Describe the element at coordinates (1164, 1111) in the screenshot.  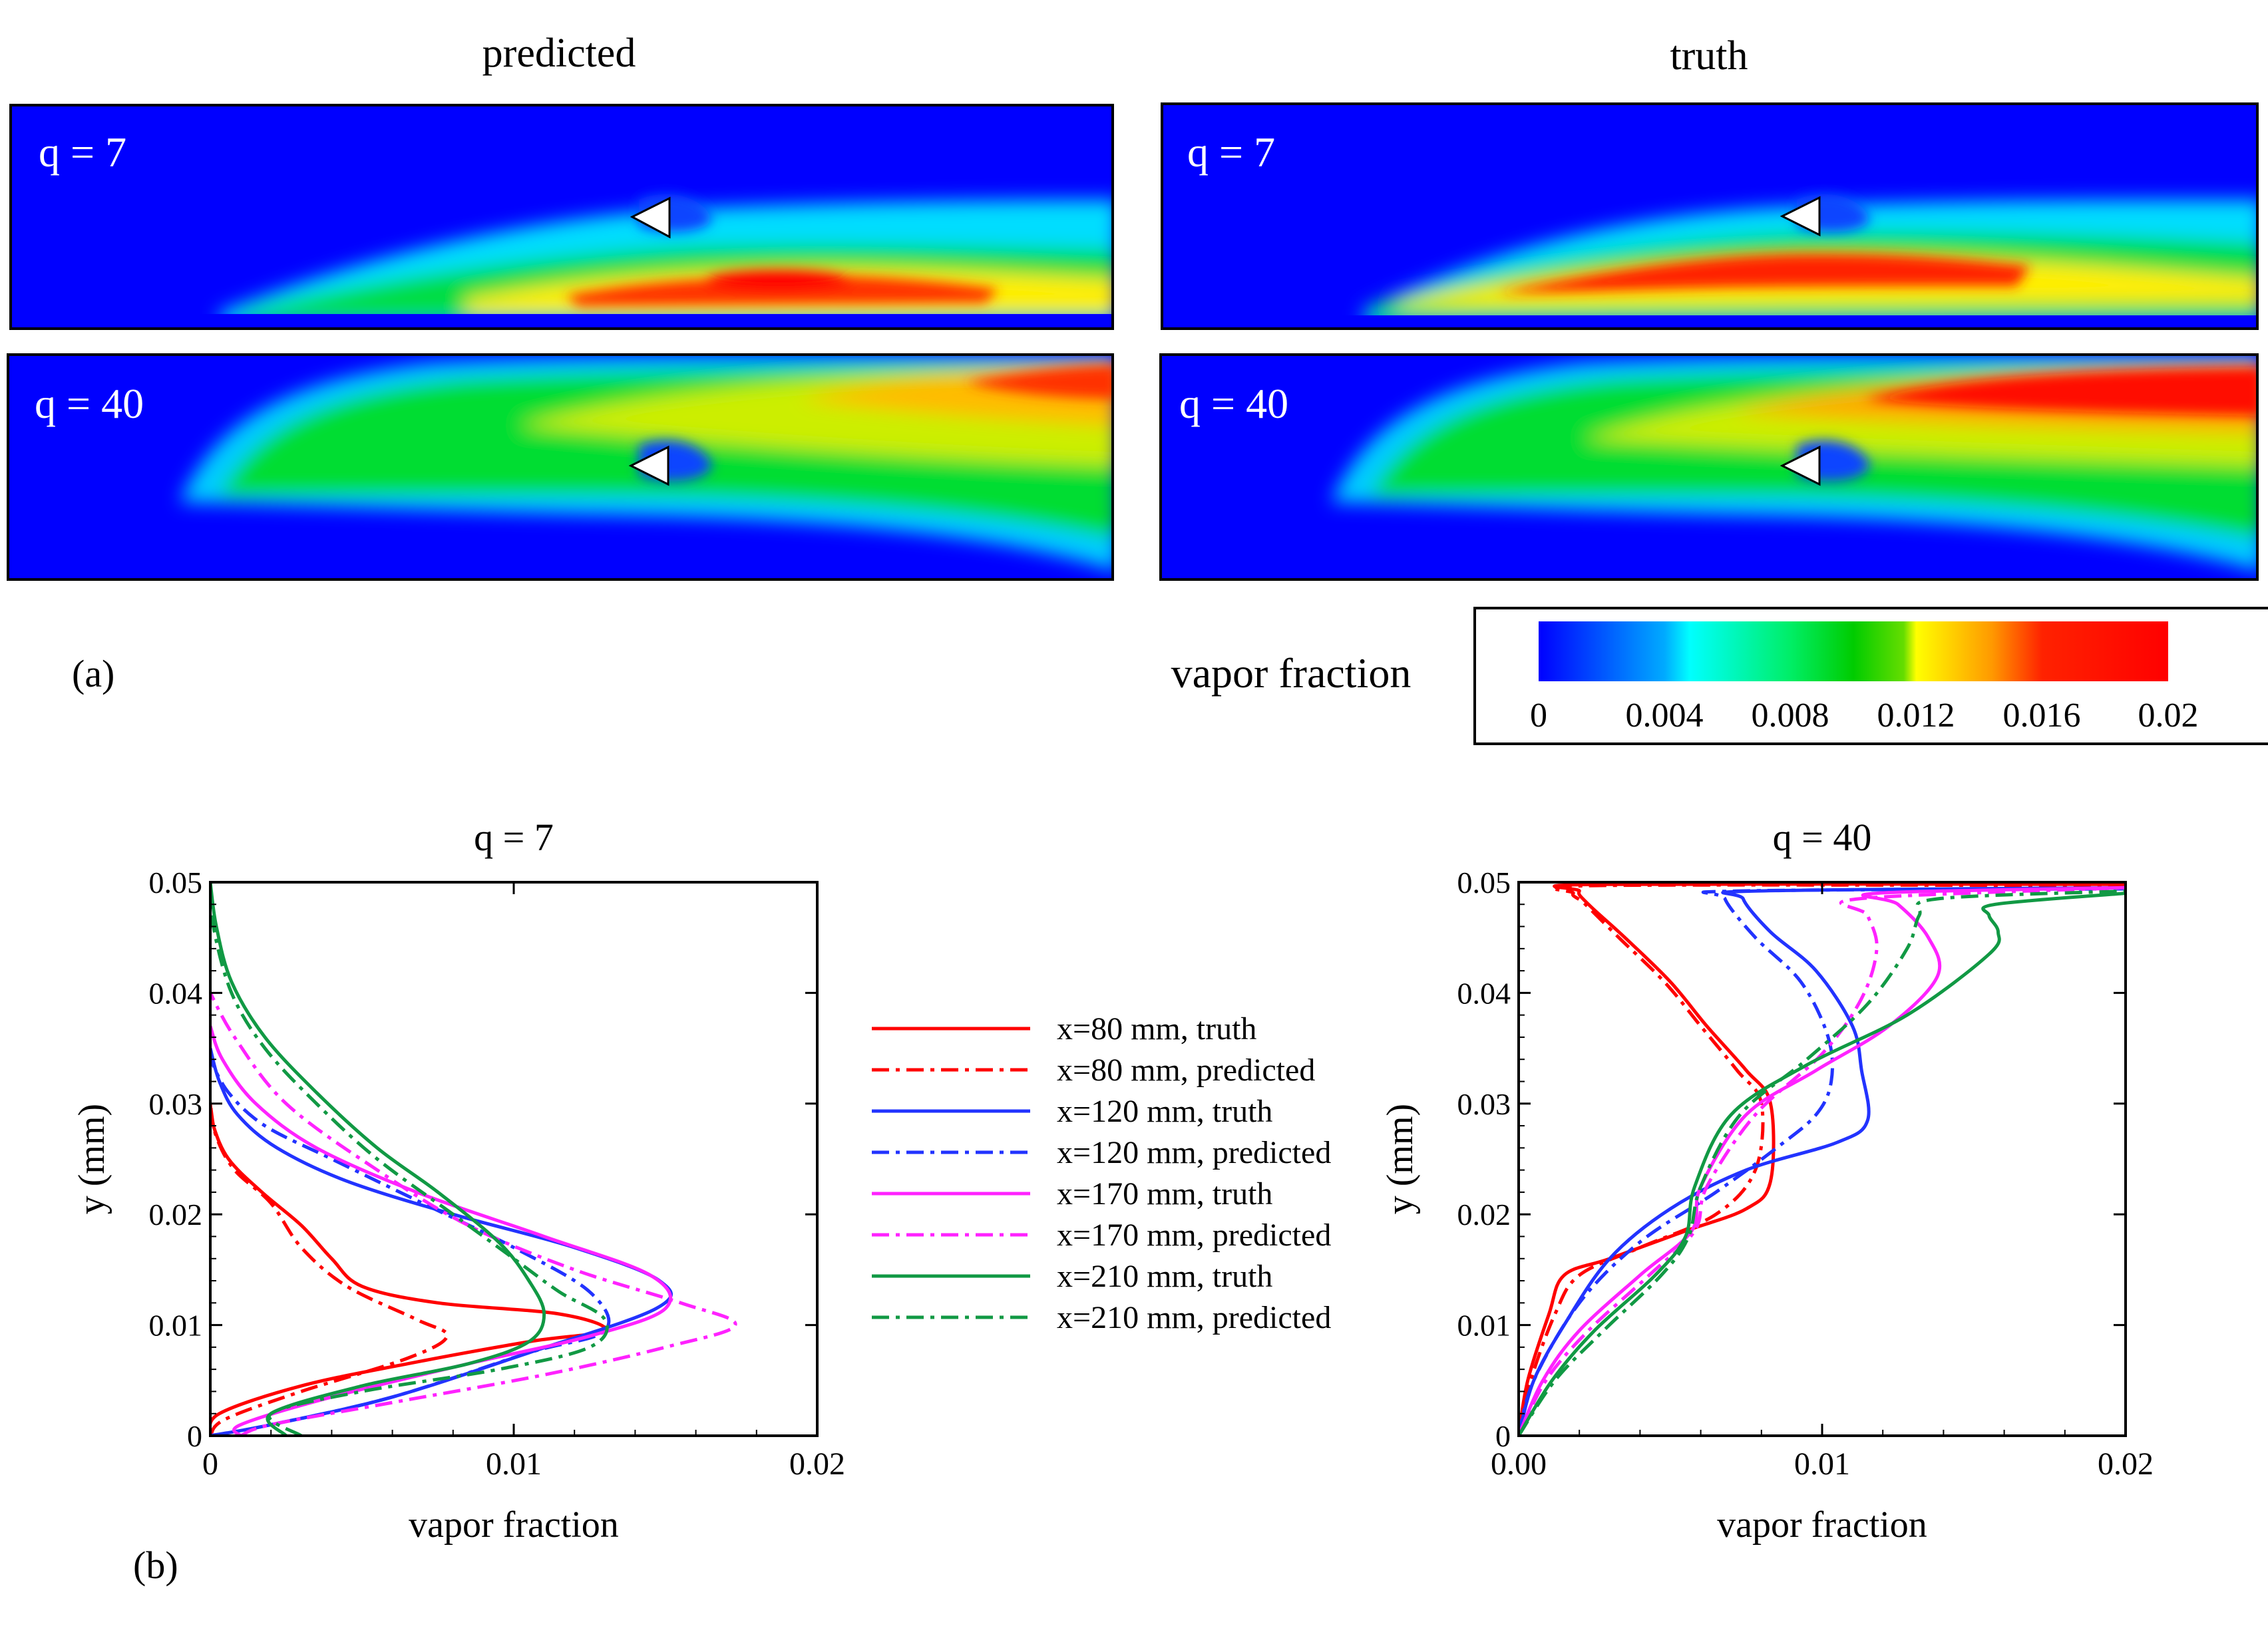
I see `legend-label: x=120 mm, truth` at that location.